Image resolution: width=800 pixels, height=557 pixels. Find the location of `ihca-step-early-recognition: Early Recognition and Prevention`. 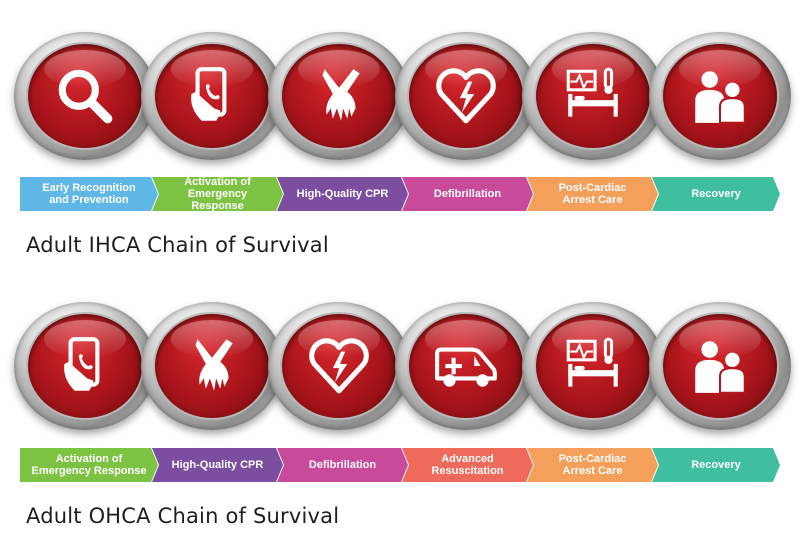

ihca-step-early-recognition: Early Recognition and Prevention is located at coordinates (89, 194).